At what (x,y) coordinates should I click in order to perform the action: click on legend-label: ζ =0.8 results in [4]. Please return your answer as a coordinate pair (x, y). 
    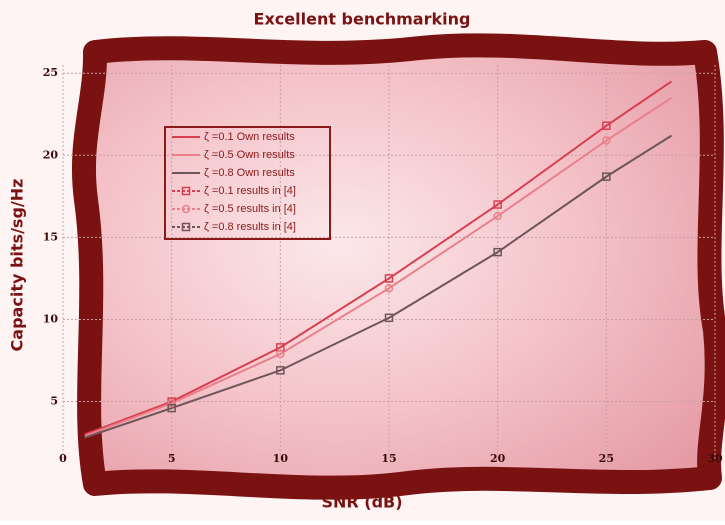
    Looking at the image, I should click on (250, 227).